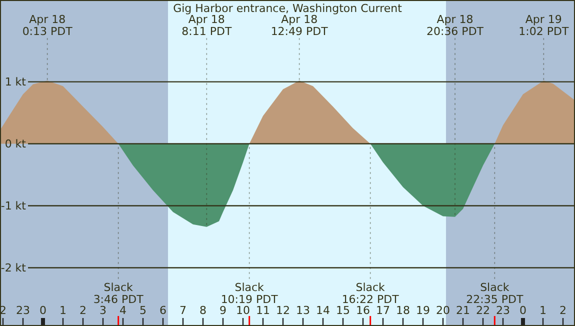 This screenshot has height=326, width=575. Describe the element at coordinates (443, 310) in the screenshot. I see `x-tick-label: 20` at that location.